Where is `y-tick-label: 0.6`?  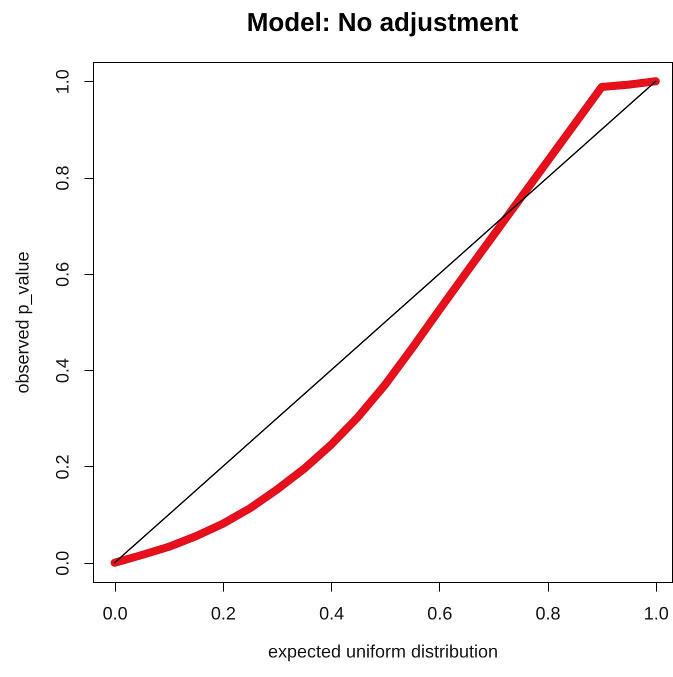
y-tick-label: 0.6 is located at coordinates (62, 274).